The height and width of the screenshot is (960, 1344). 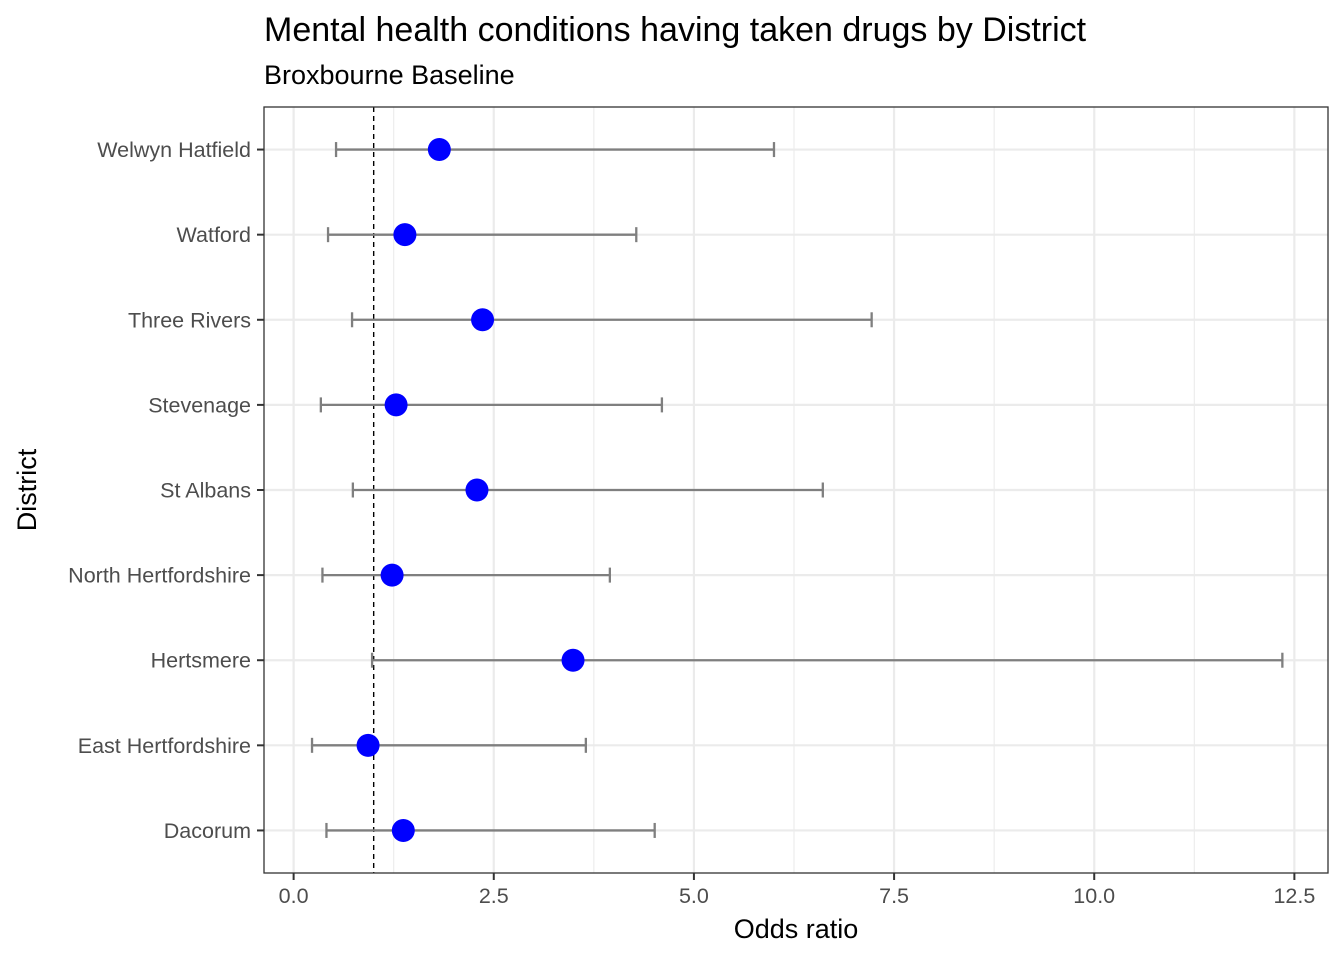 I want to click on point-stevenage, so click(x=396, y=405).